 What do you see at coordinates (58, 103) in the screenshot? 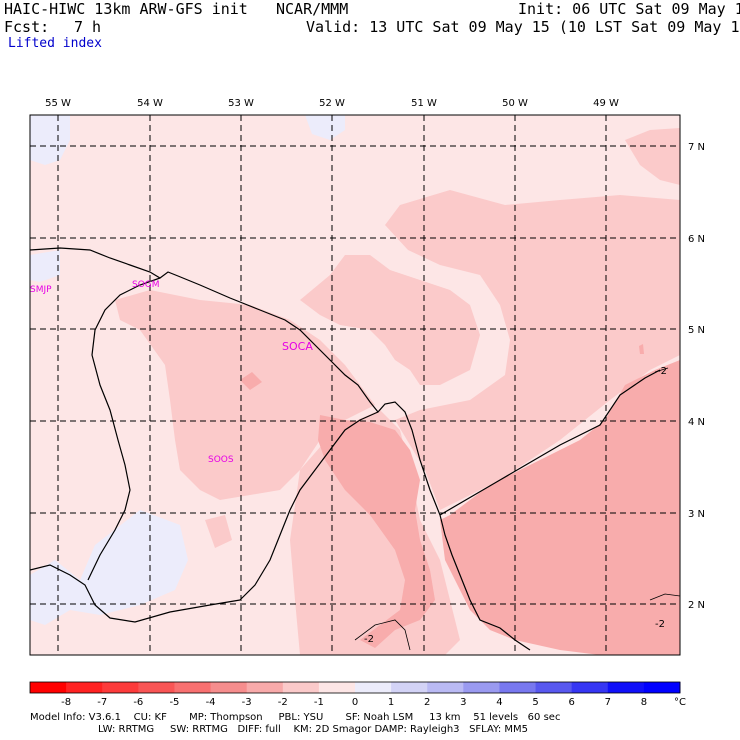
I see `lon-label: 55 W` at bounding box center [58, 103].